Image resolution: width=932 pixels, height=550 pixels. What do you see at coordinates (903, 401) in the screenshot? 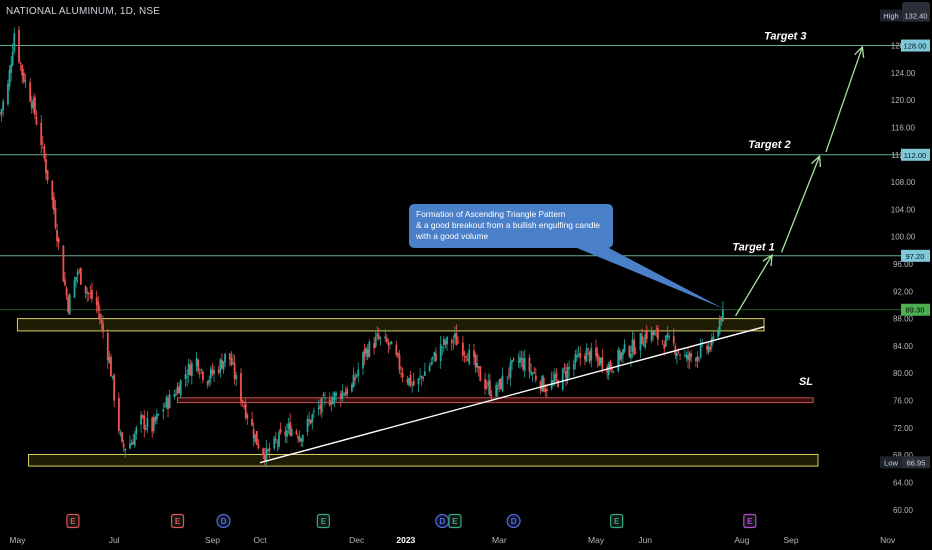
I see `y-tick-label: 76.00` at bounding box center [903, 401].